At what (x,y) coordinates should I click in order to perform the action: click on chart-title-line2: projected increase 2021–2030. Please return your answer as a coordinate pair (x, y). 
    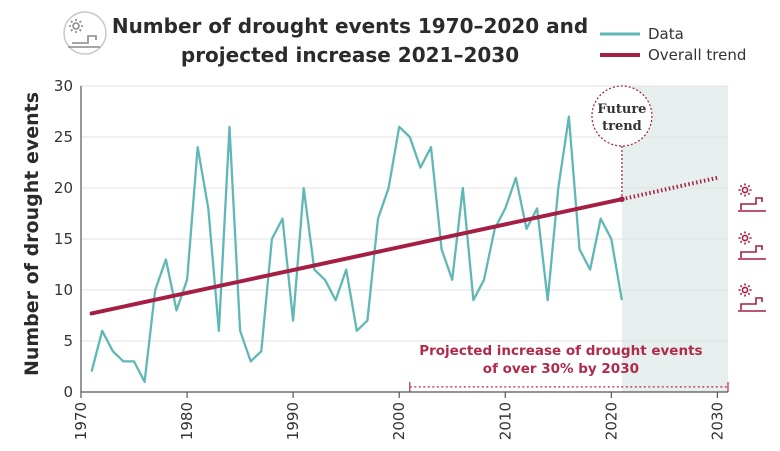
    Looking at the image, I should click on (350, 55).